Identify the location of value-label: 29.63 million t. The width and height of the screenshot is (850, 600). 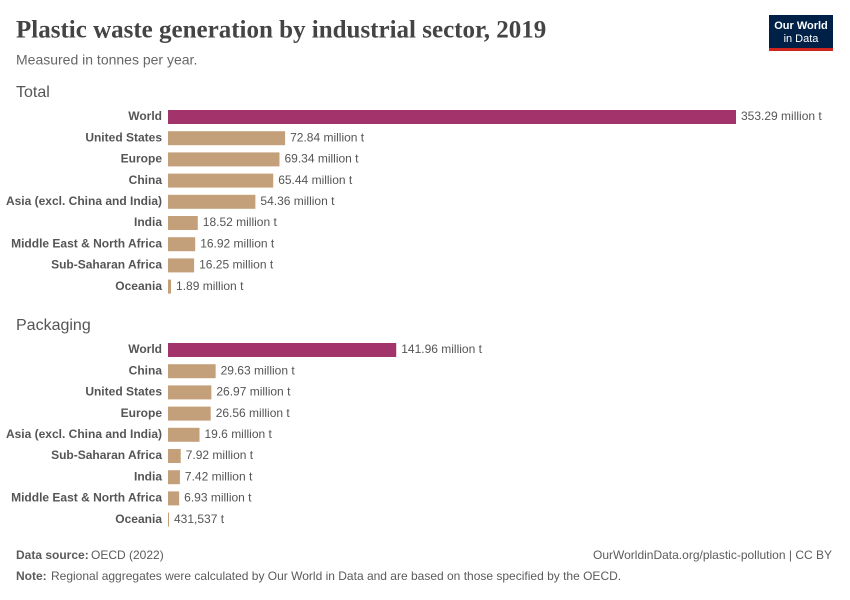
(258, 370).